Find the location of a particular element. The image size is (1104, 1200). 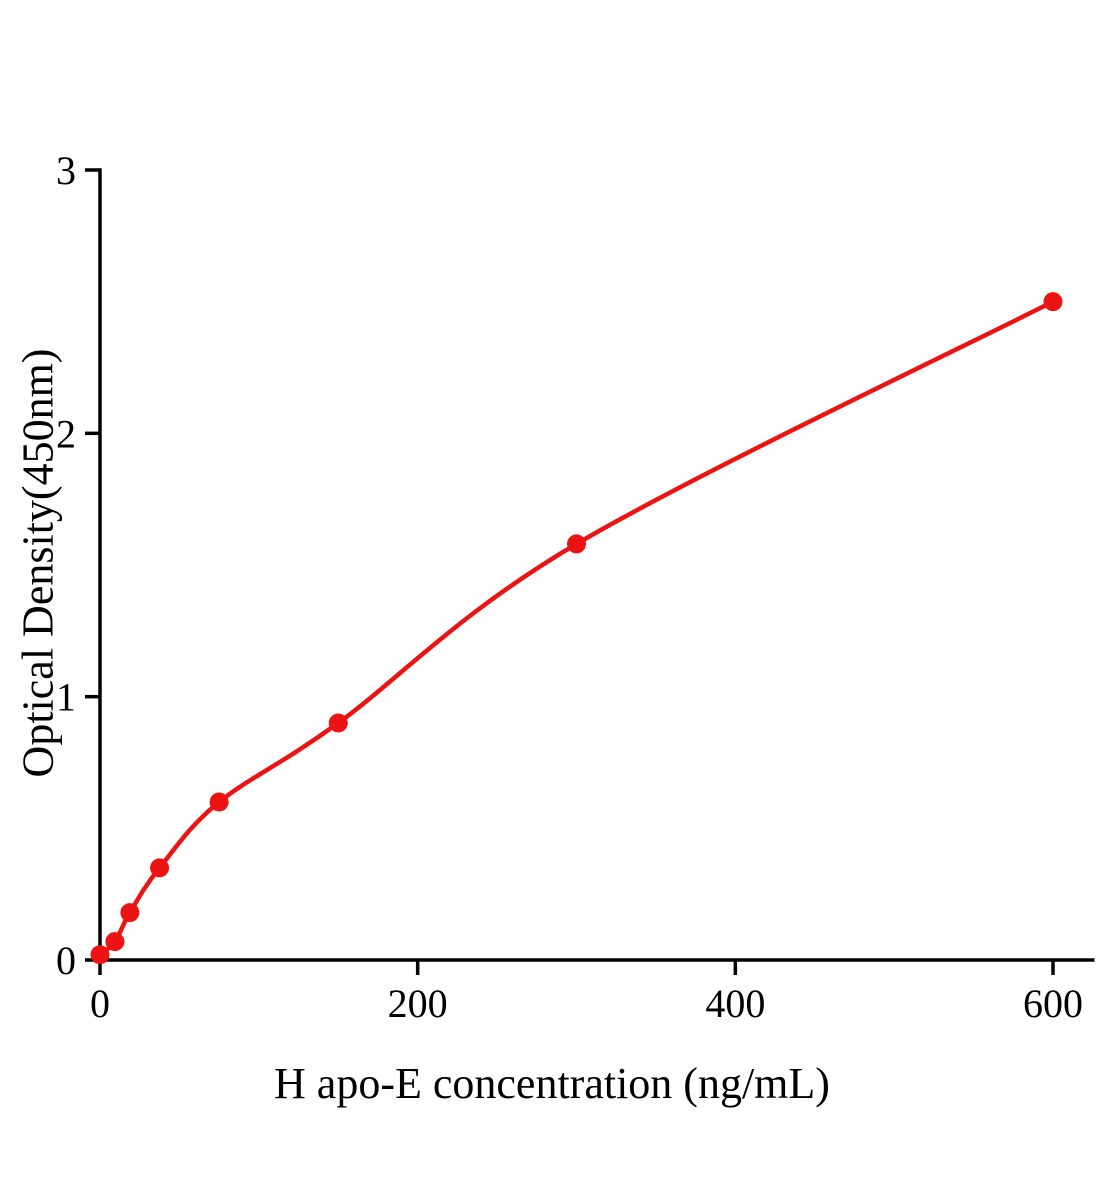

y-tick-label: 3 is located at coordinates (66, 170).